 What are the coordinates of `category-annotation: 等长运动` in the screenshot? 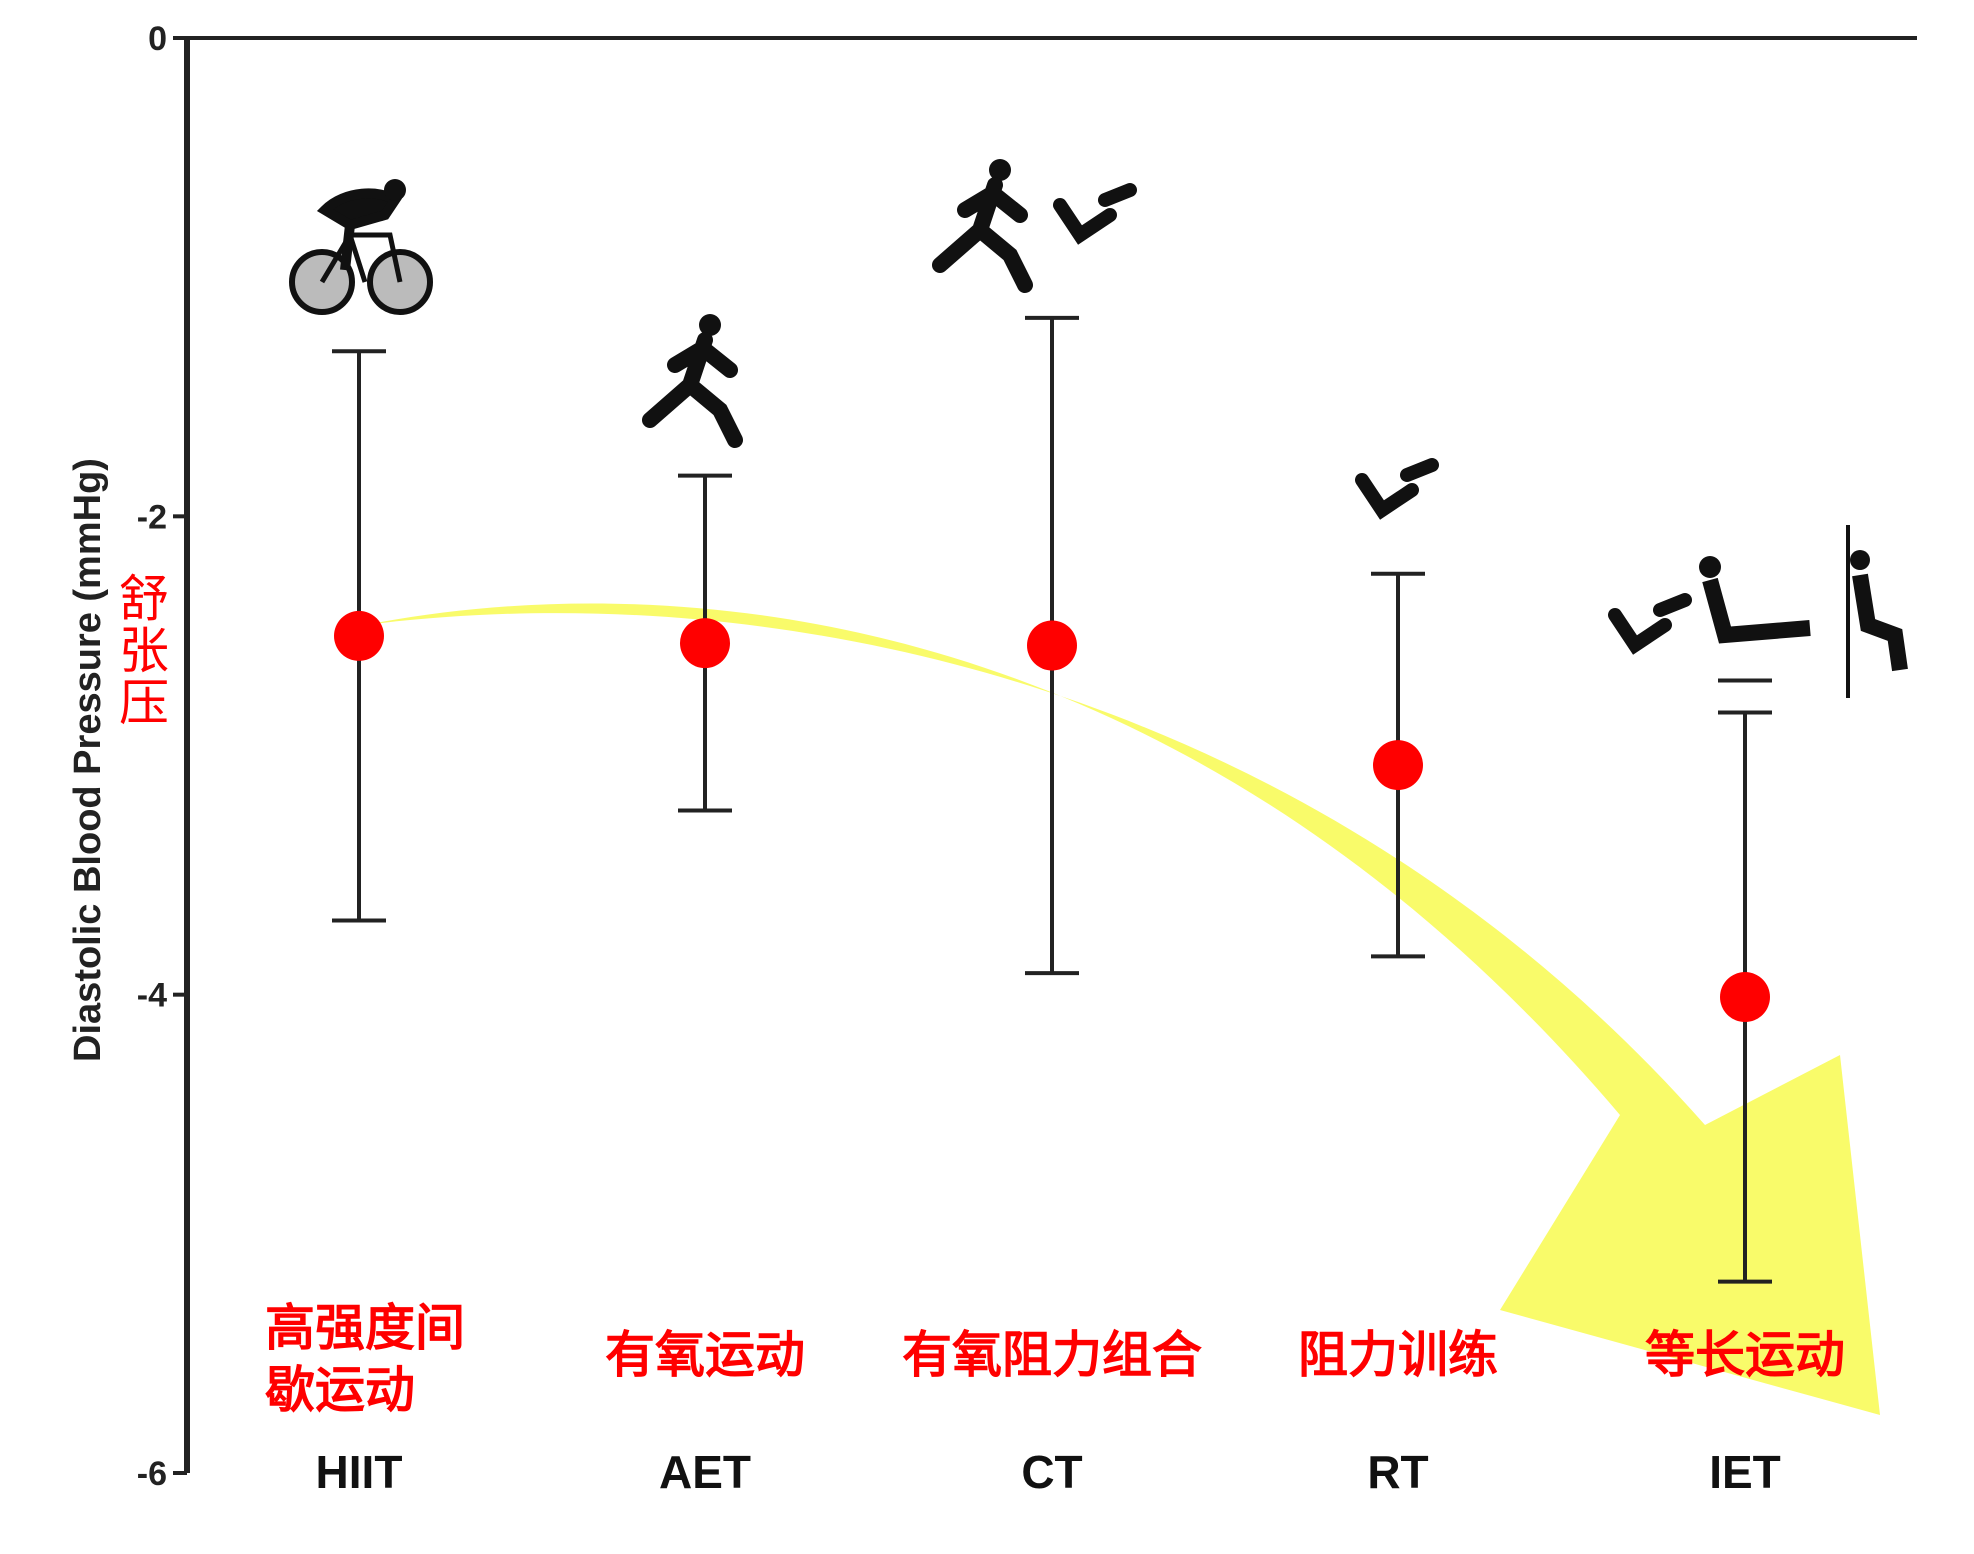 It's located at (1745, 1355).